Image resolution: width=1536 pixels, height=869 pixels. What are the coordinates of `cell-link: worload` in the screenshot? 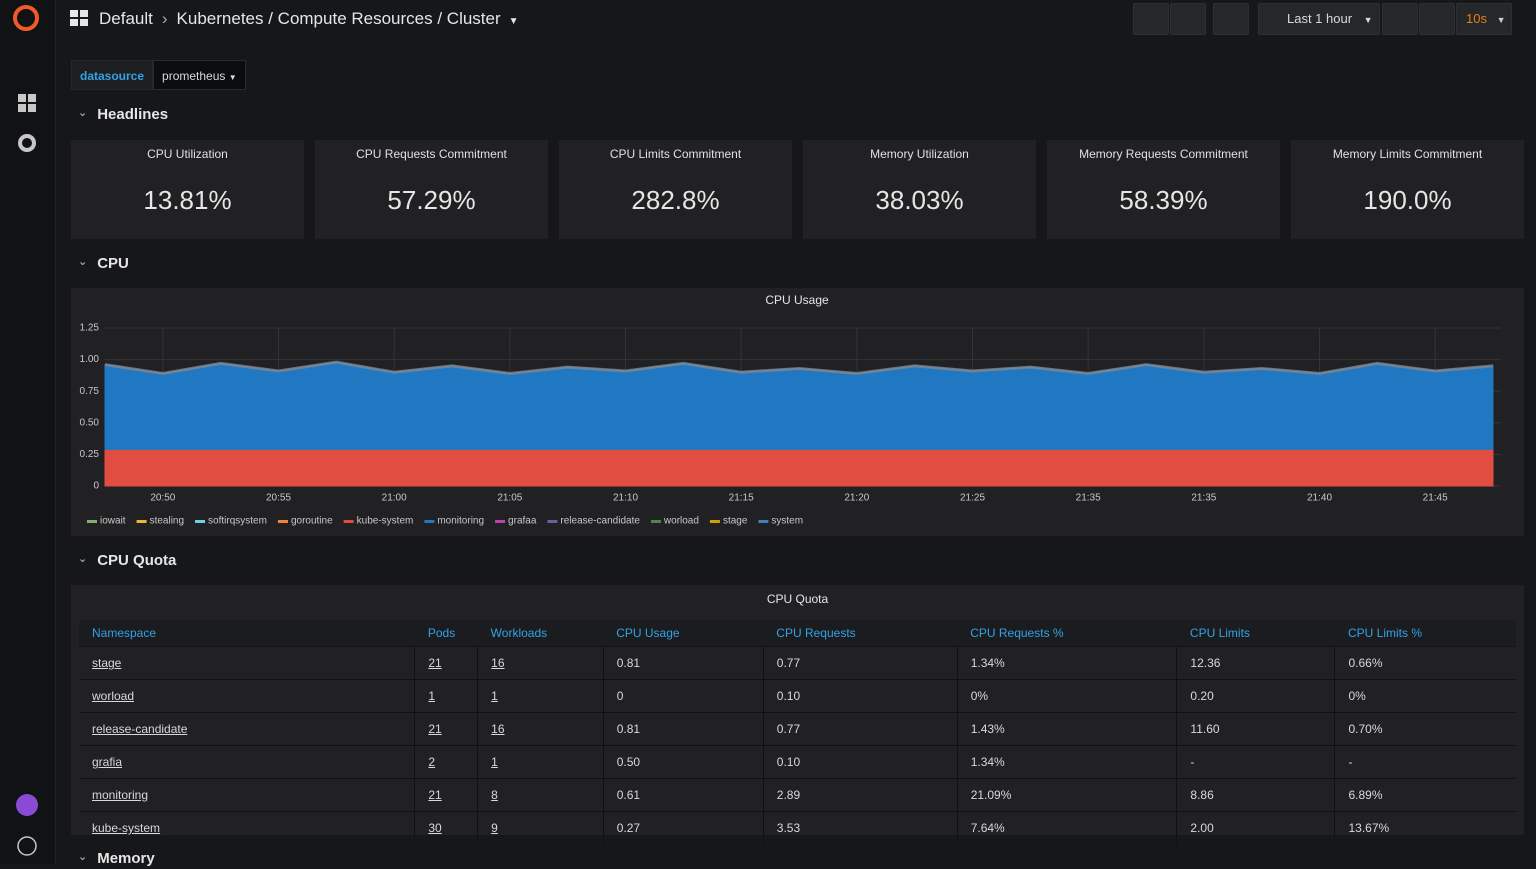 It's located at (113, 696).